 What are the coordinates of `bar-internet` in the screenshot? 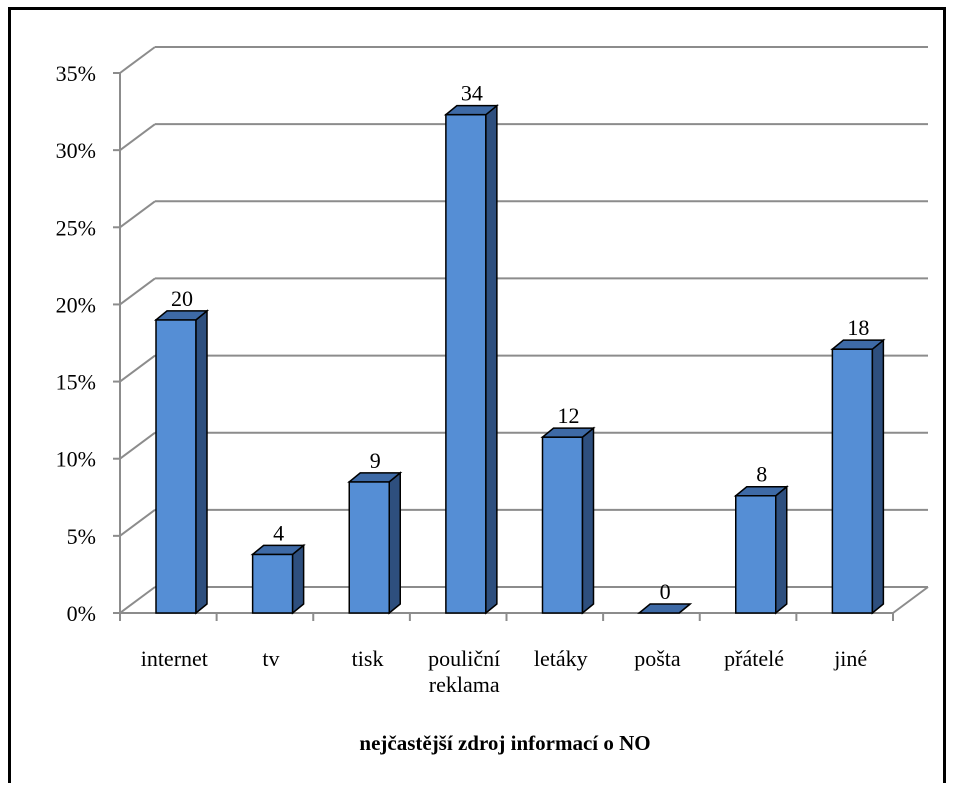 It's located at (181, 462).